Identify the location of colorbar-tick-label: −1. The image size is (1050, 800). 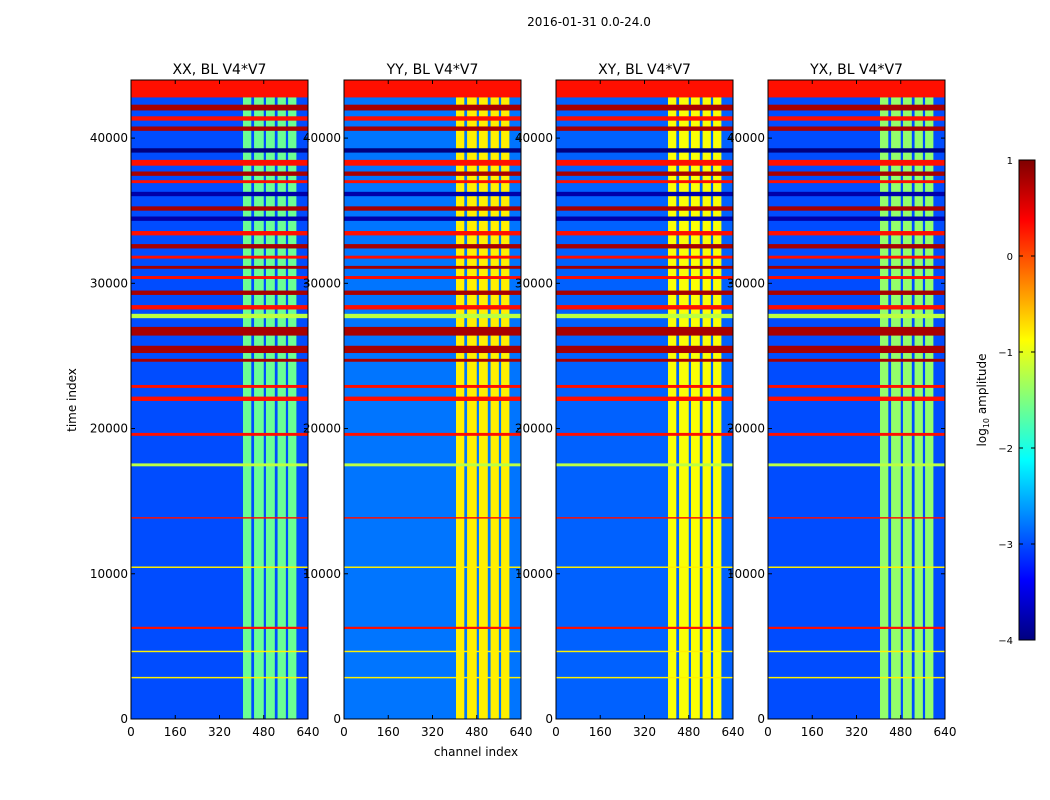
(1005, 353).